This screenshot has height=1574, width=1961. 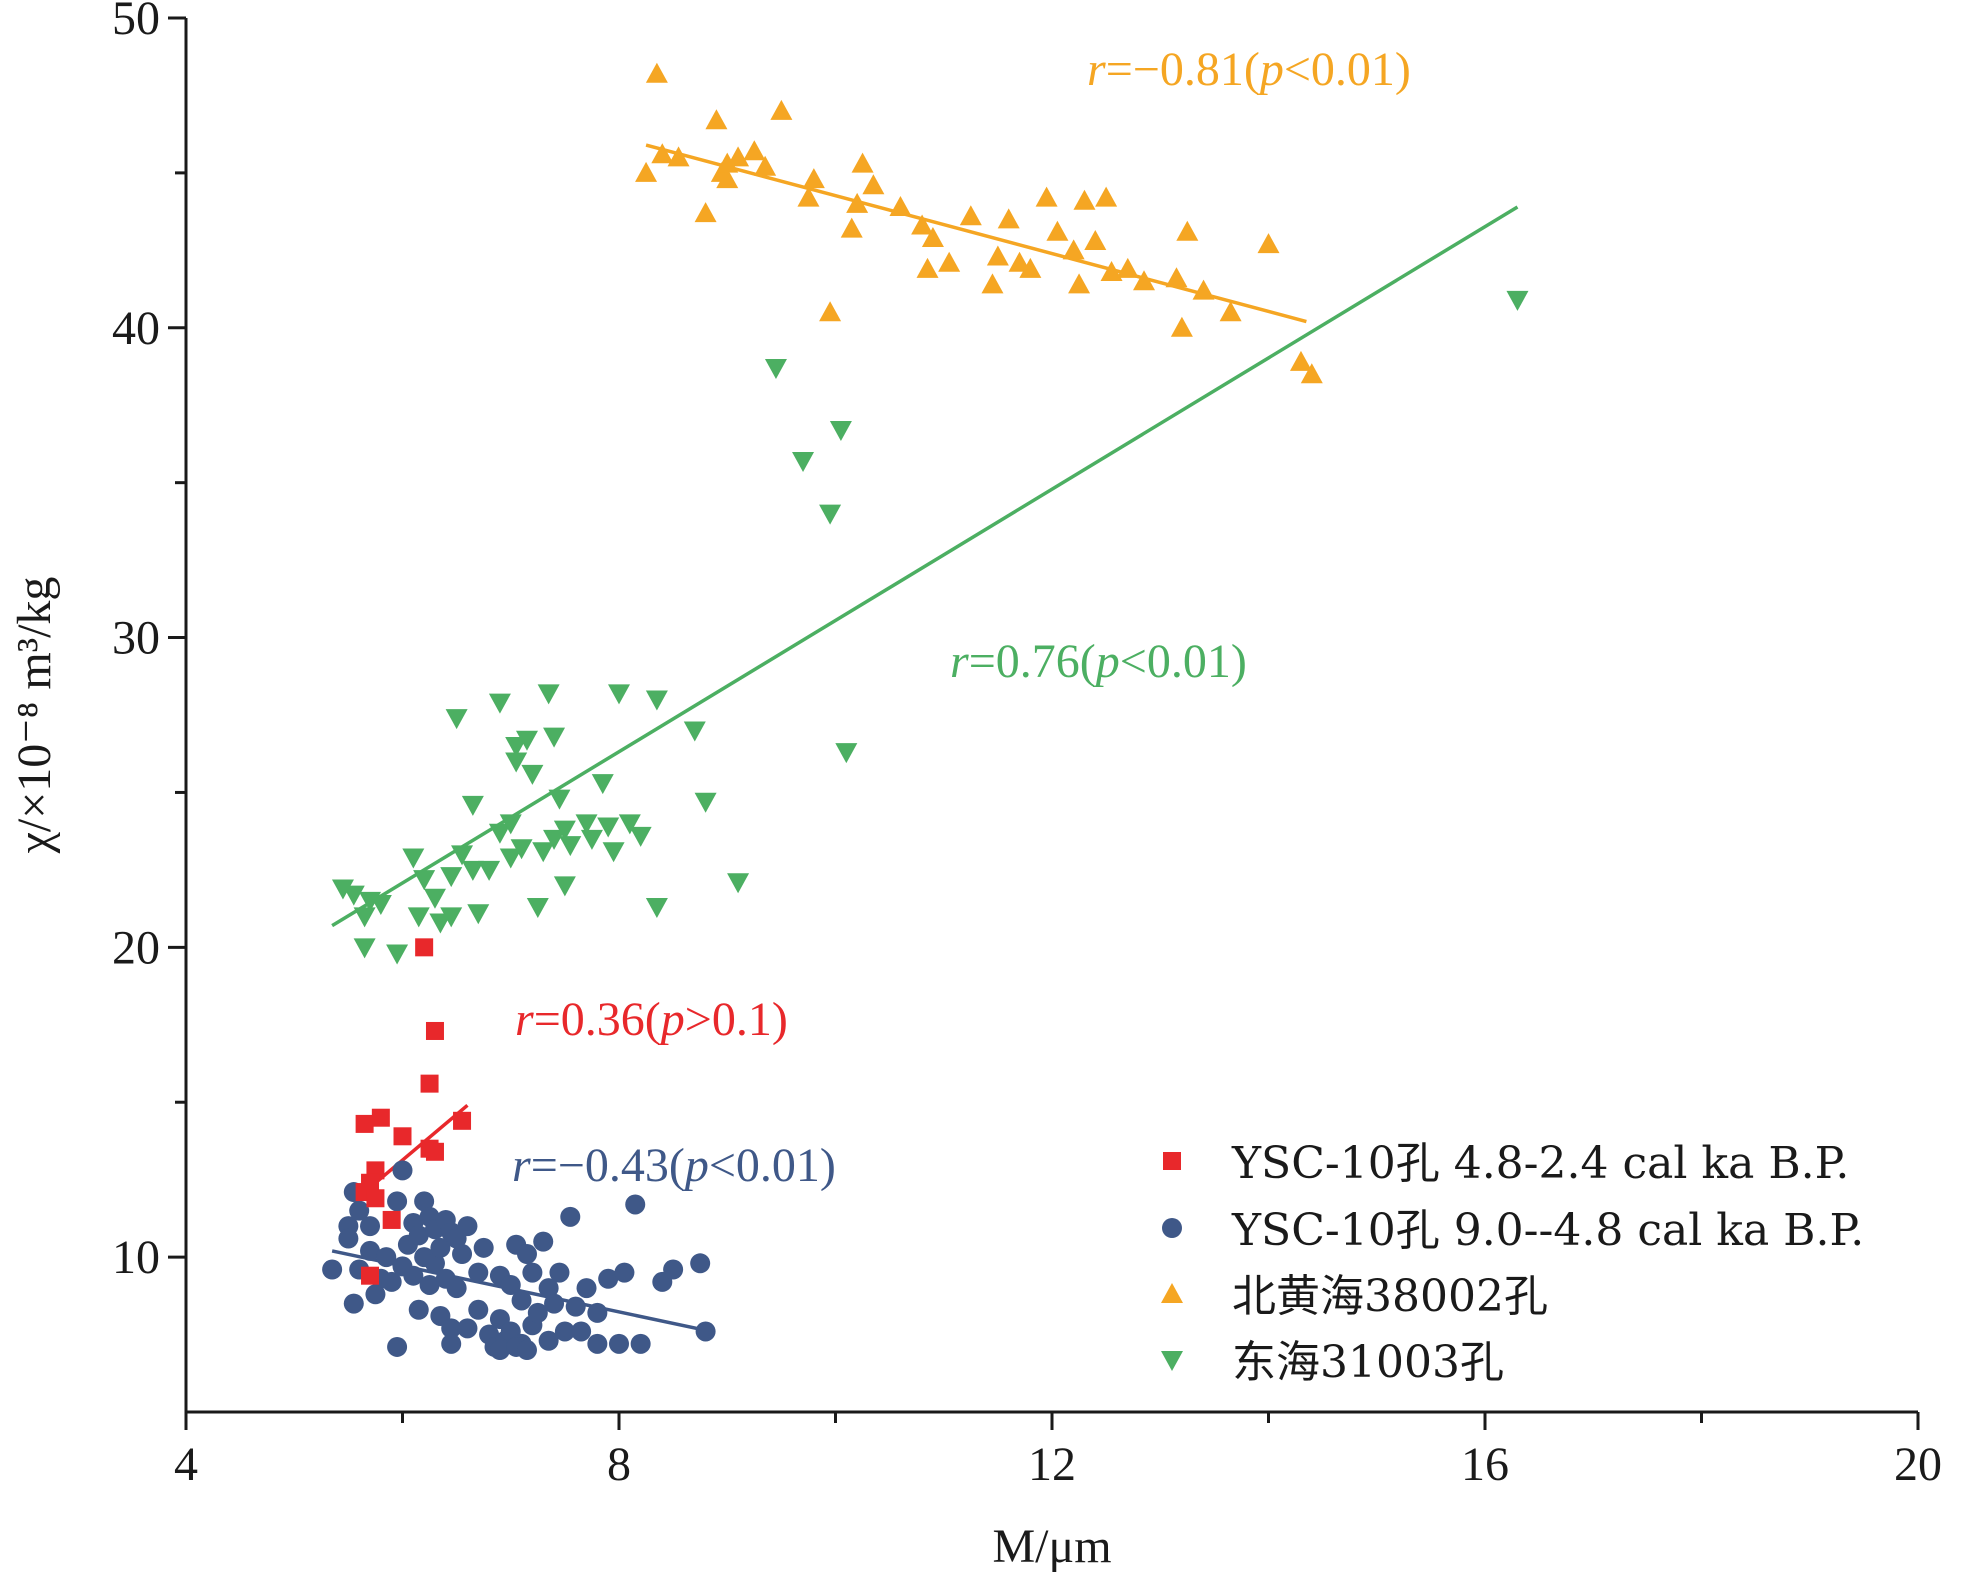 I want to click on legend-item: YSC-10孔 4.8-2.4 cal ka B.P., so click(x=1506, y=1163).